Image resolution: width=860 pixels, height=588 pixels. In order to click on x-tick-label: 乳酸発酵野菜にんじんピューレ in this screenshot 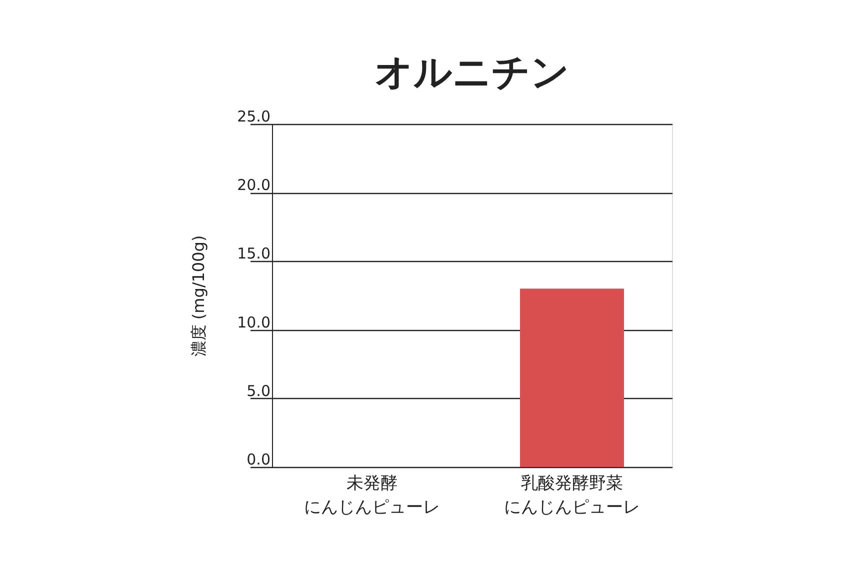, I will do `click(572, 496)`.